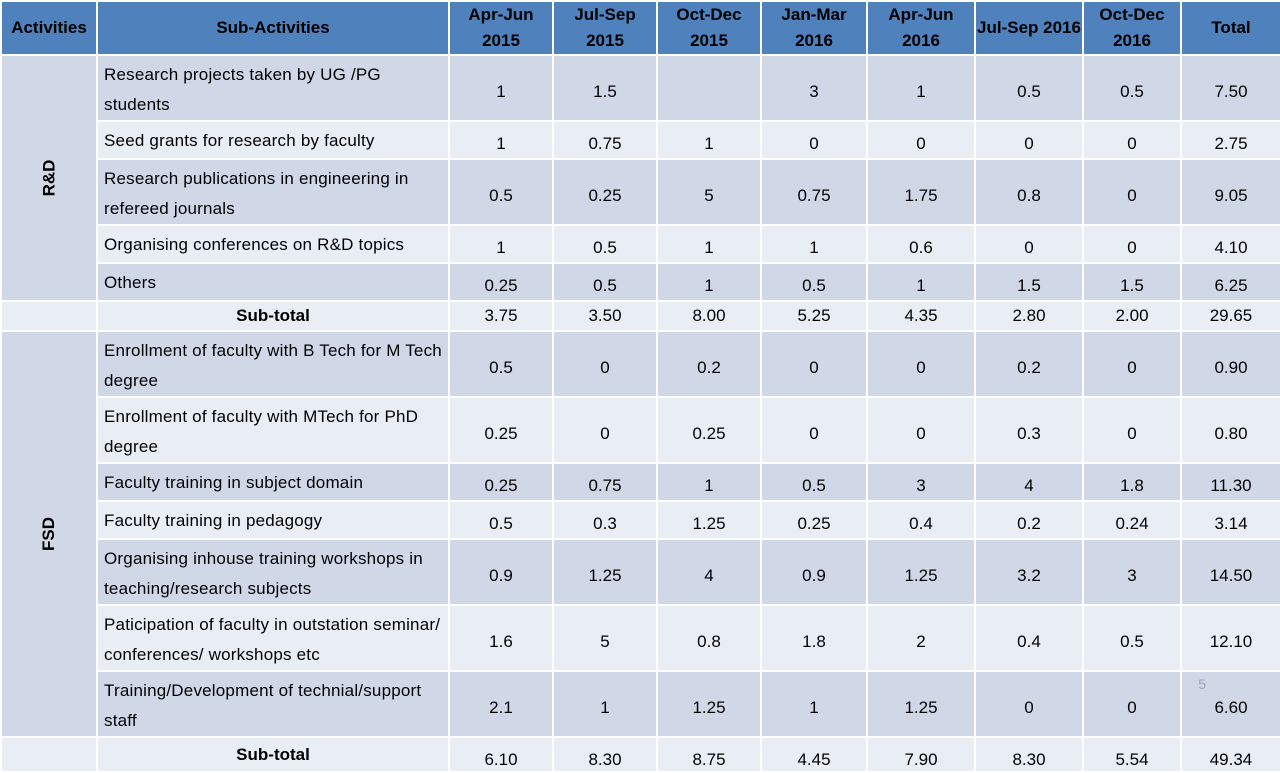 This screenshot has width=1280, height=773. I want to click on subtotal-value-cell: 4.45, so click(814, 754).